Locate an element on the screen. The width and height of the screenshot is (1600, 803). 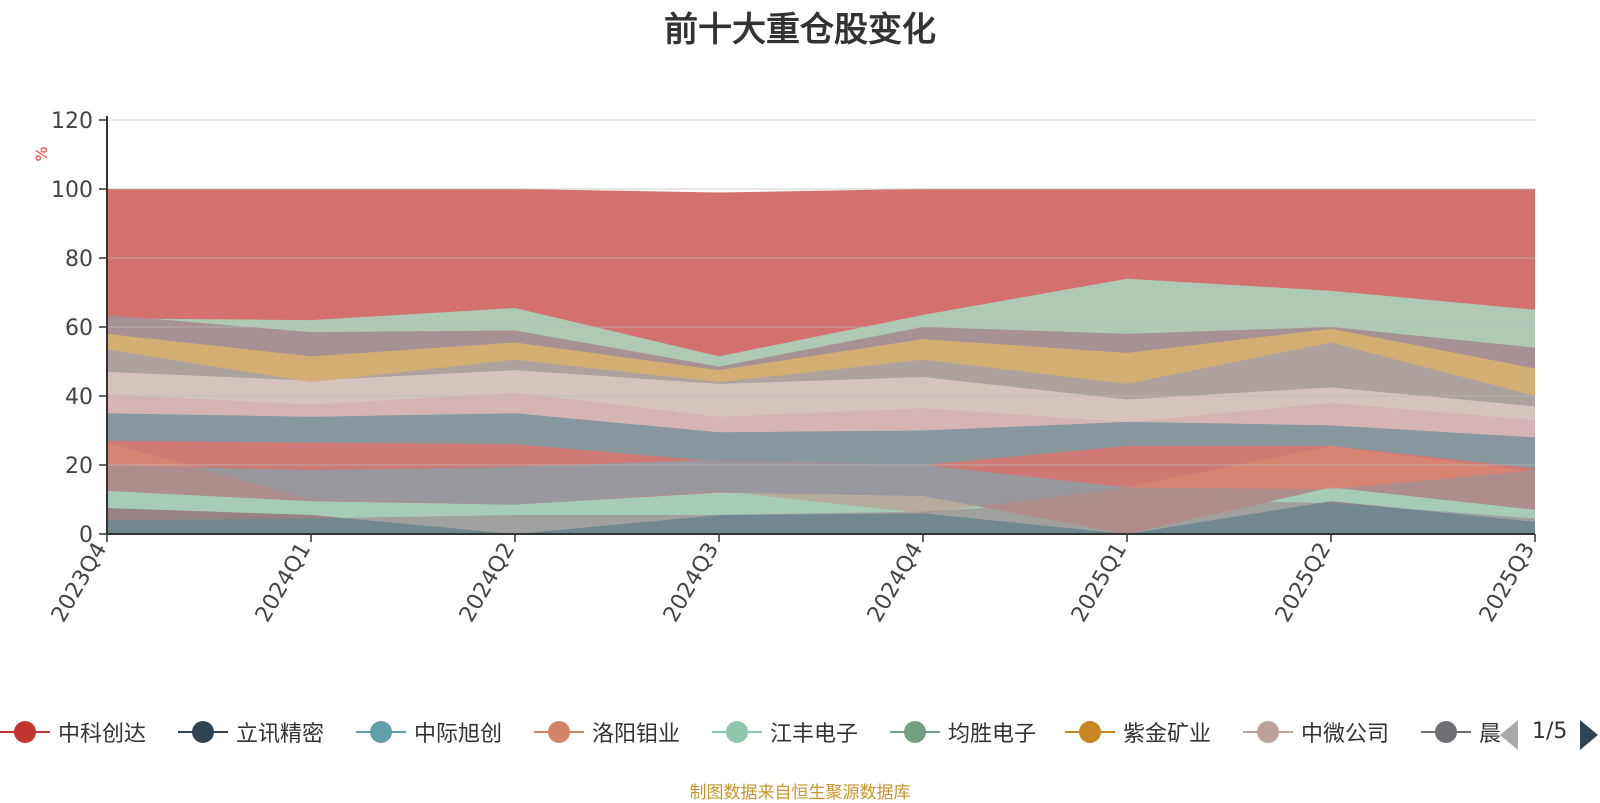
legend-item: 均胜电子 is located at coordinates (963, 732).